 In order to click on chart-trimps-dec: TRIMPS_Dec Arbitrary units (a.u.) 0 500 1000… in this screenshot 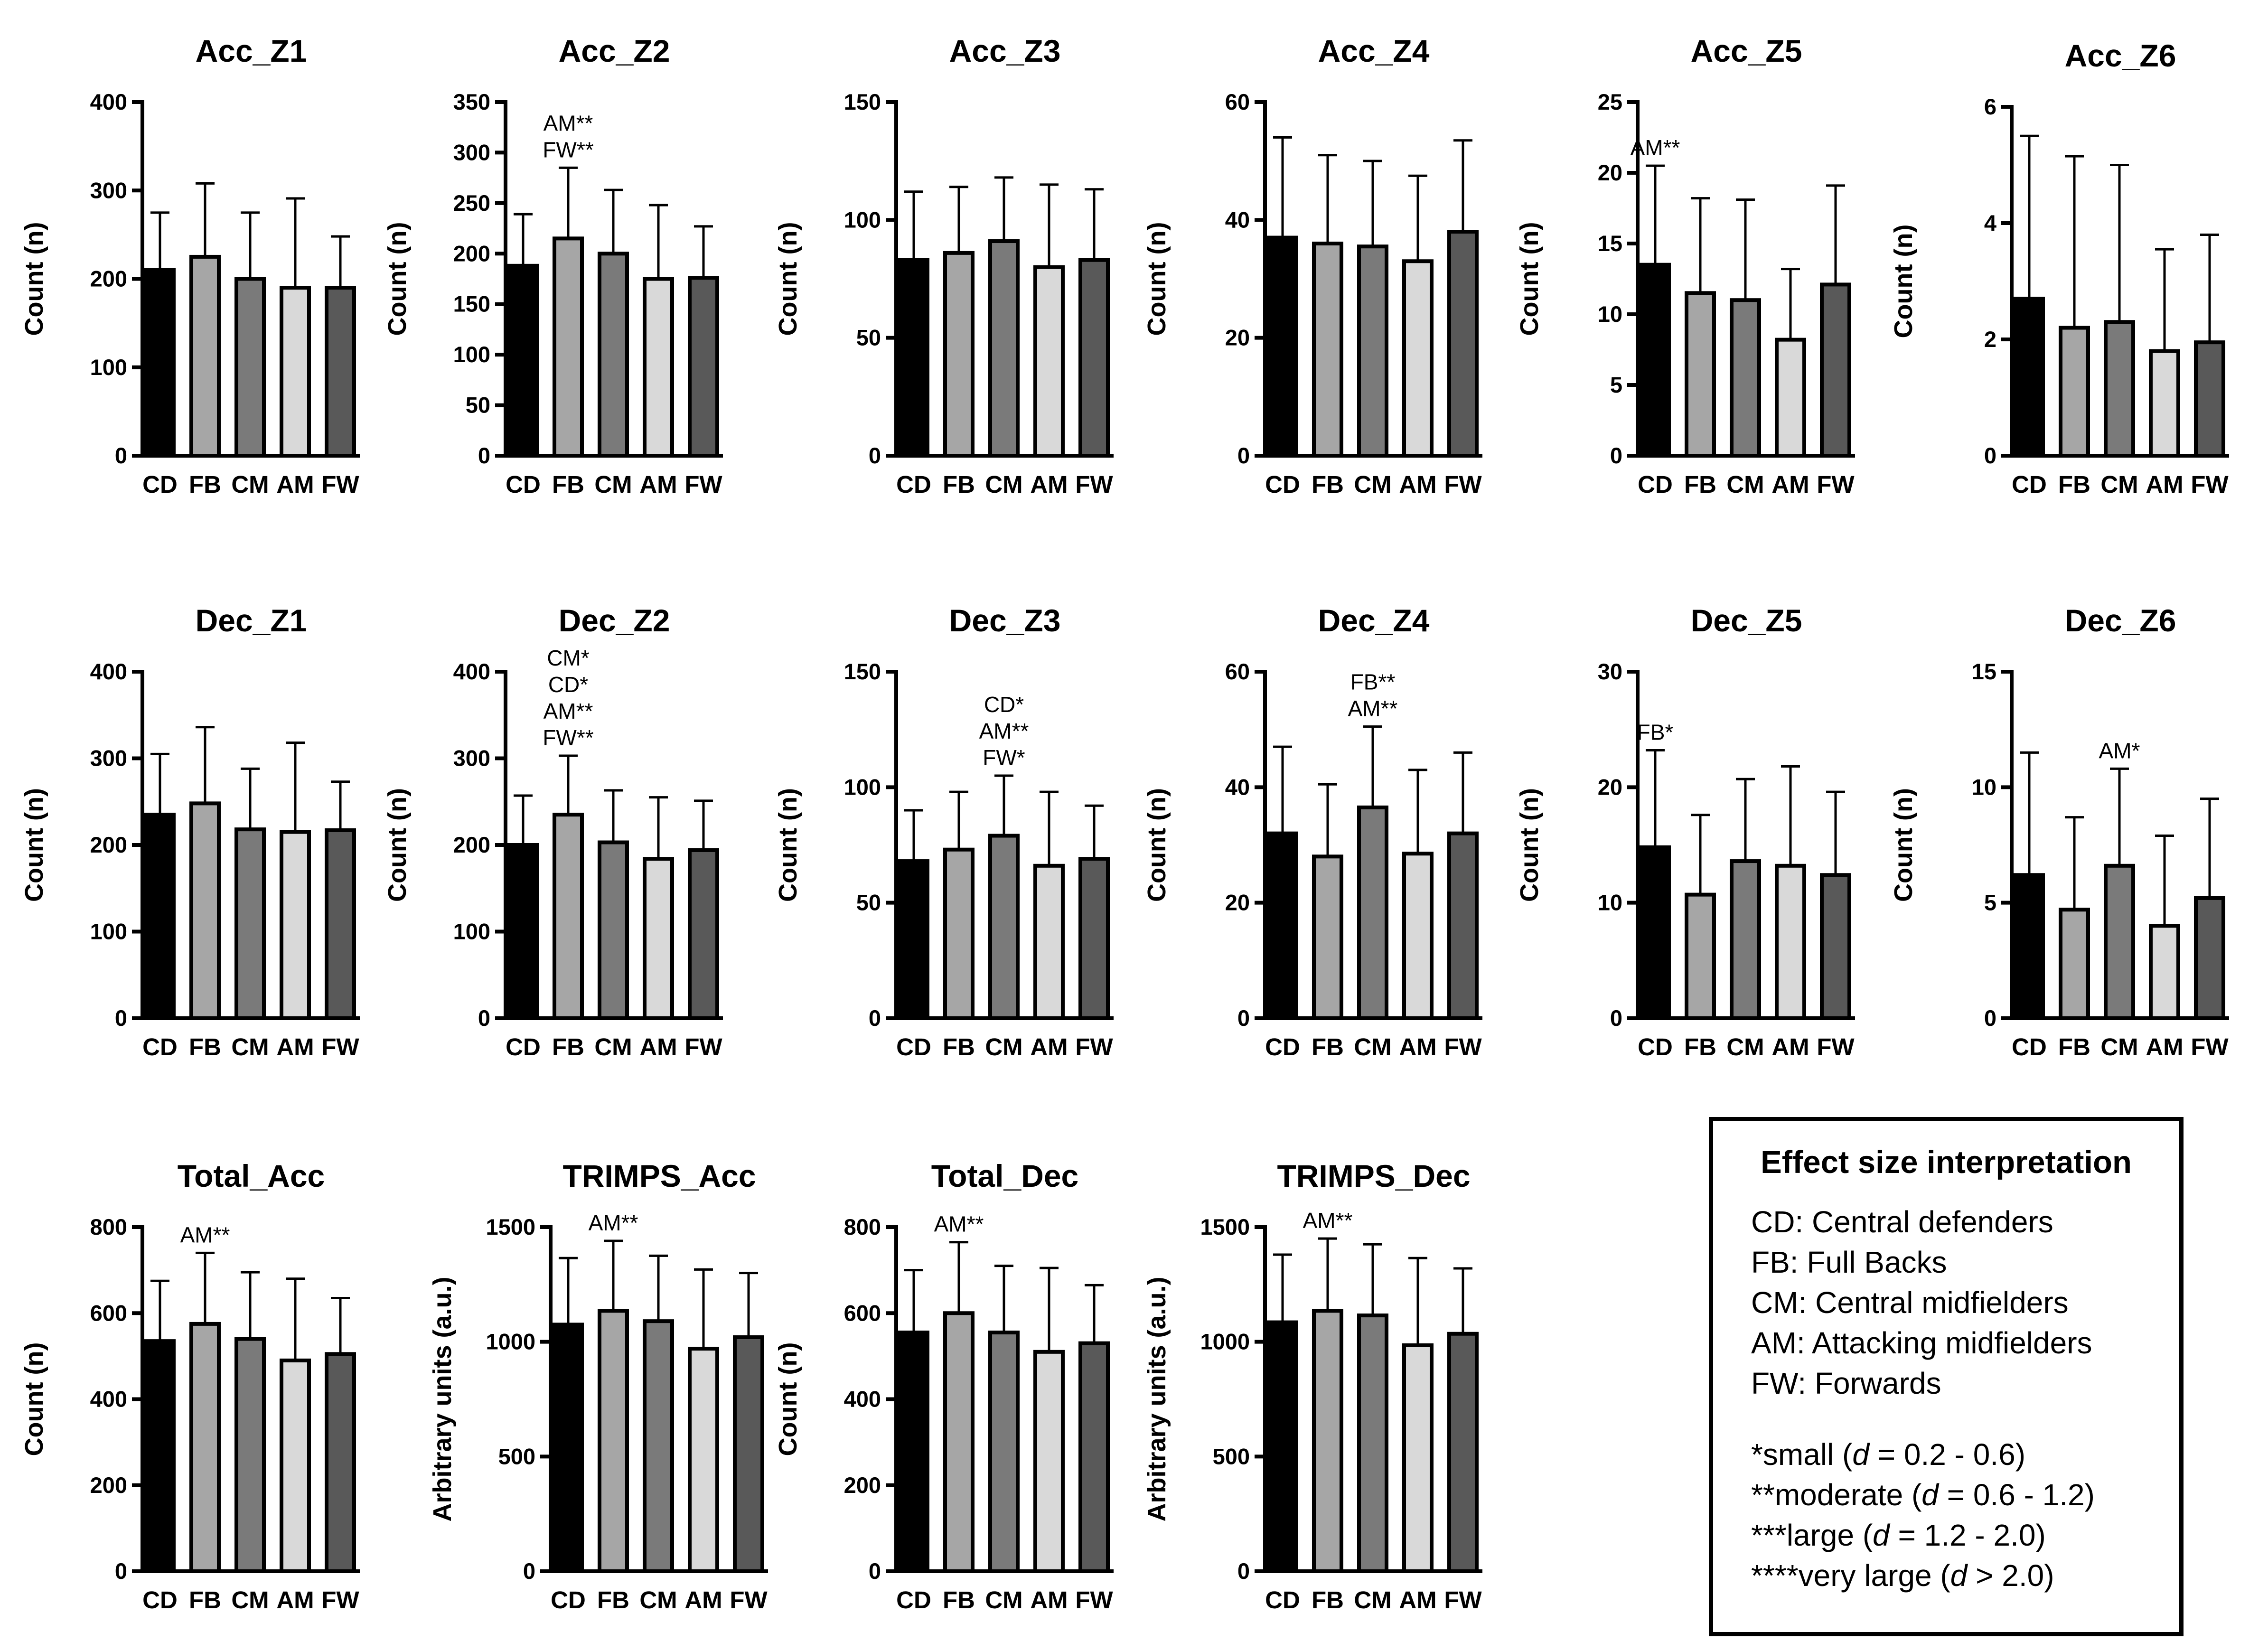, I will do `click(1312, 1386)`.